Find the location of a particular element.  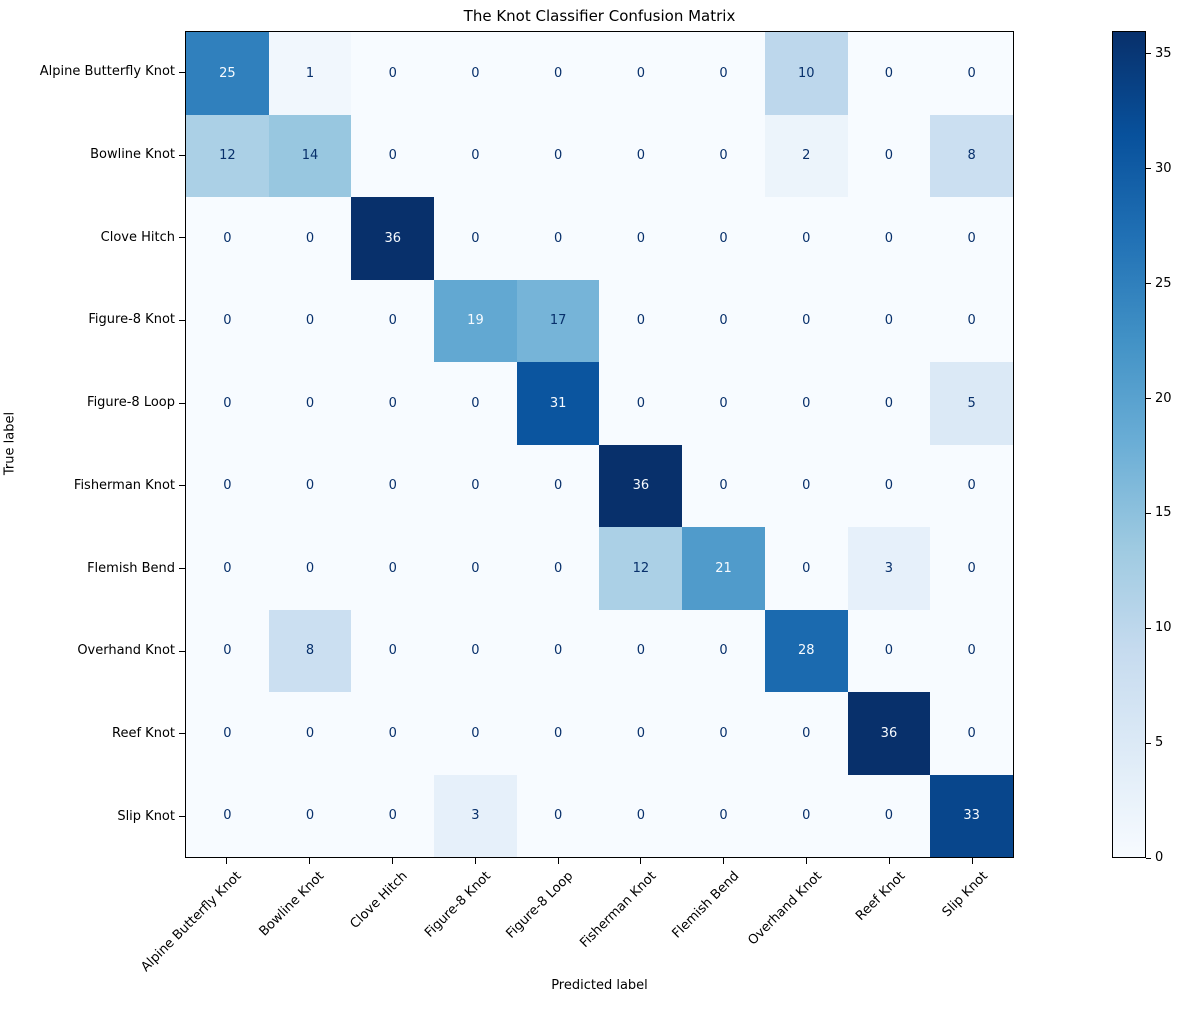

x-tick-label: Alpine Butterfly Knot is located at coordinates (191, 921).